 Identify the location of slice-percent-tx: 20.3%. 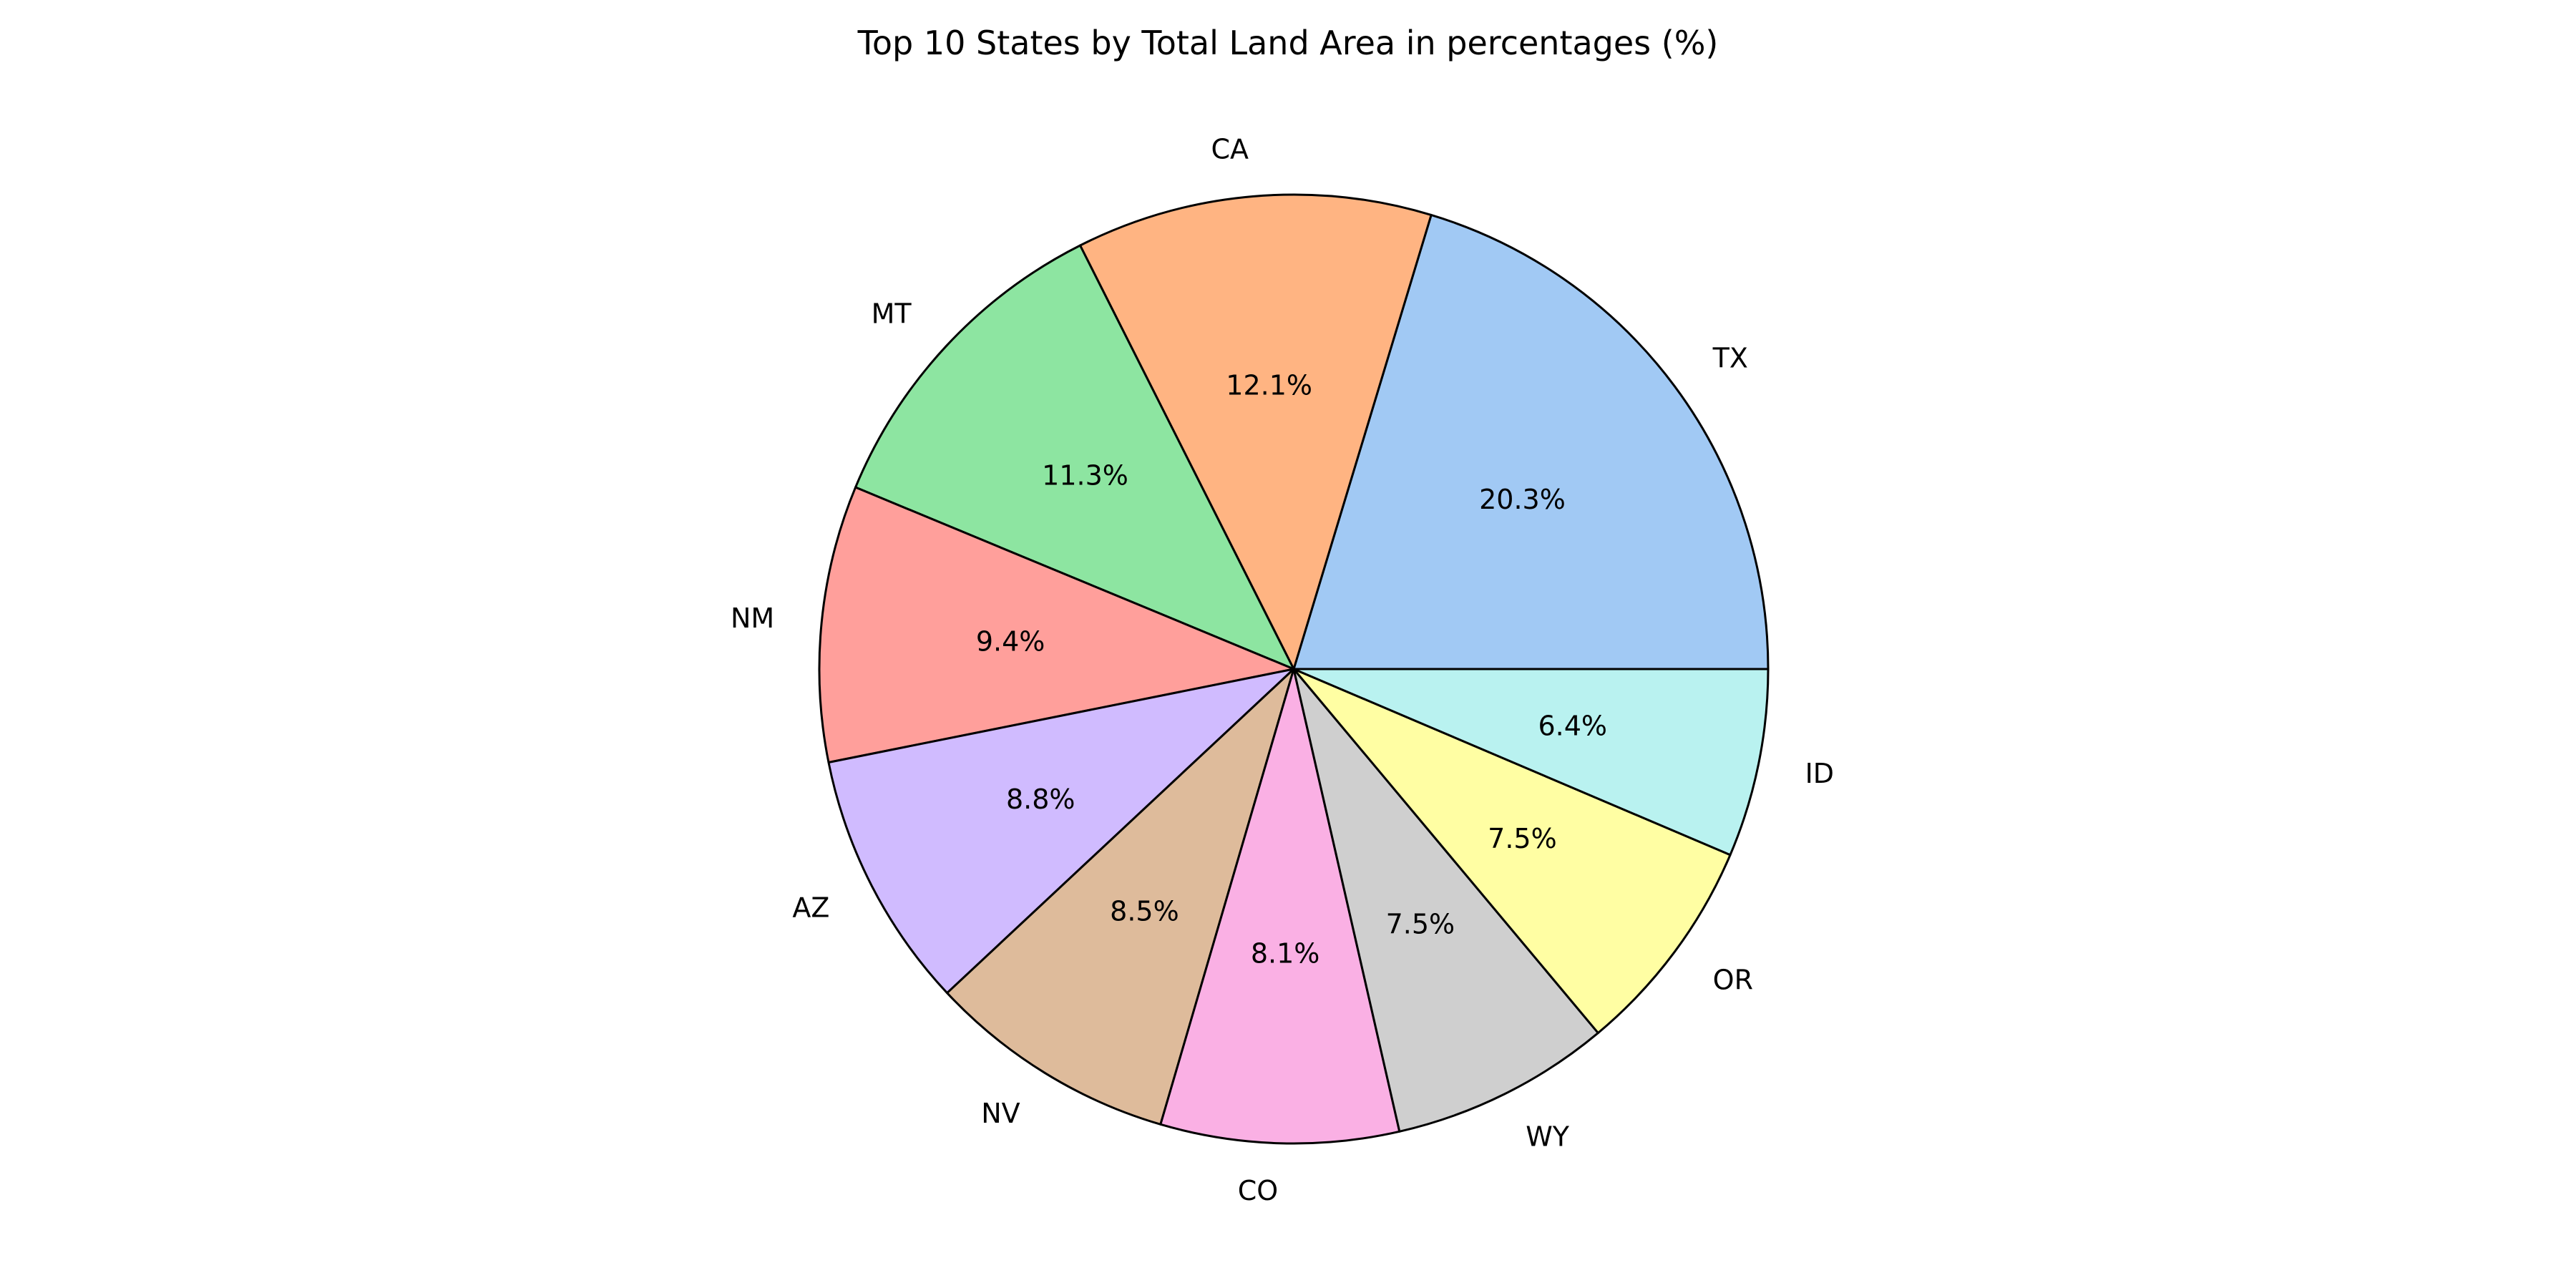
(1522, 499).